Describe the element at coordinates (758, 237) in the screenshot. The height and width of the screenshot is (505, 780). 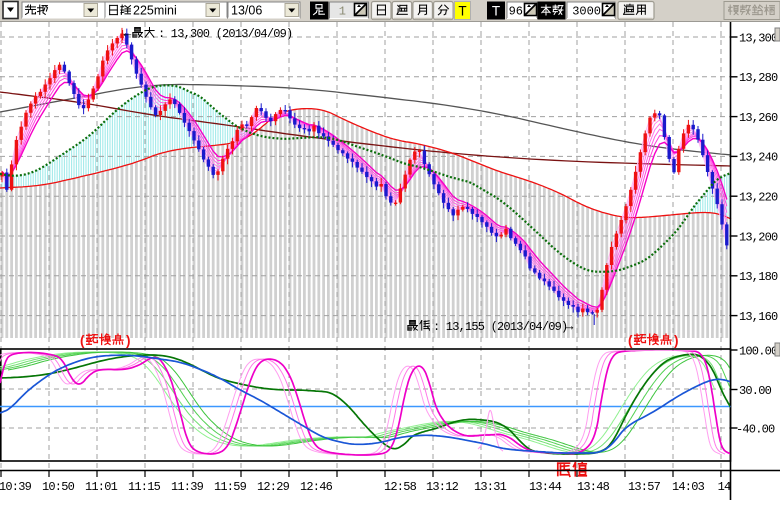
I see `svg-text: 13,200` at that location.